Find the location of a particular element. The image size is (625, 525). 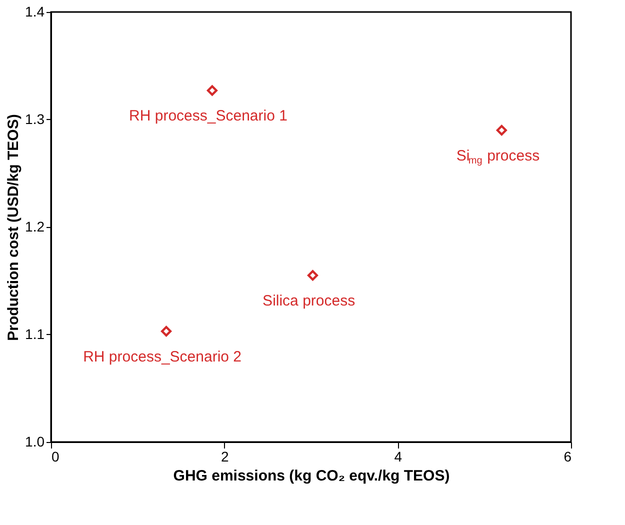

y-tick-label: 1.3 is located at coordinates (35, 119).